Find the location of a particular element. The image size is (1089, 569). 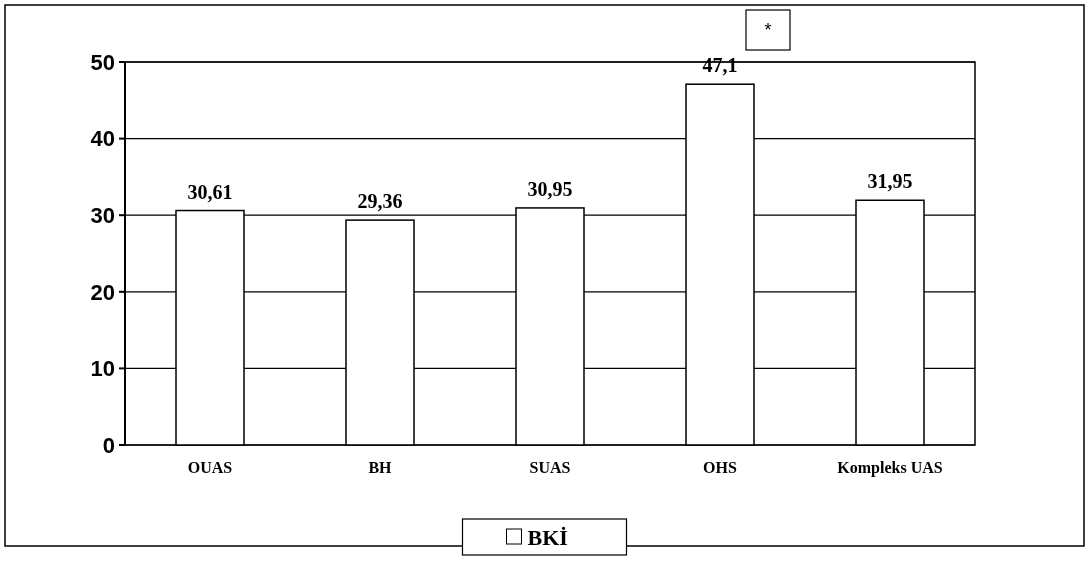

data-label: 29,36 is located at coordinates (380, 201).